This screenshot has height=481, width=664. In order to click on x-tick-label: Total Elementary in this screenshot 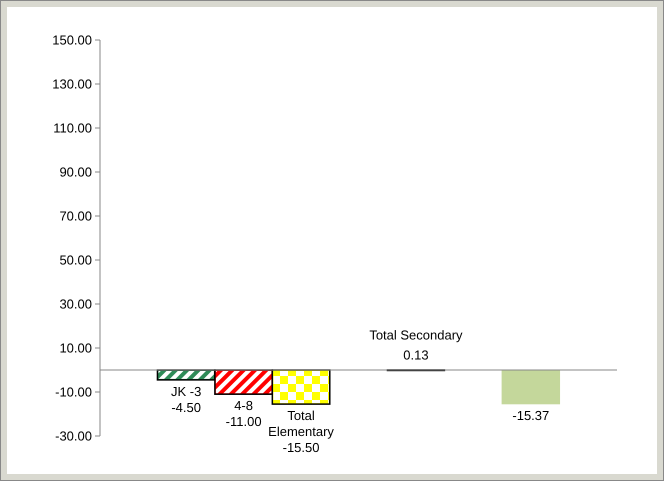, I will do `click(301, 424)`.